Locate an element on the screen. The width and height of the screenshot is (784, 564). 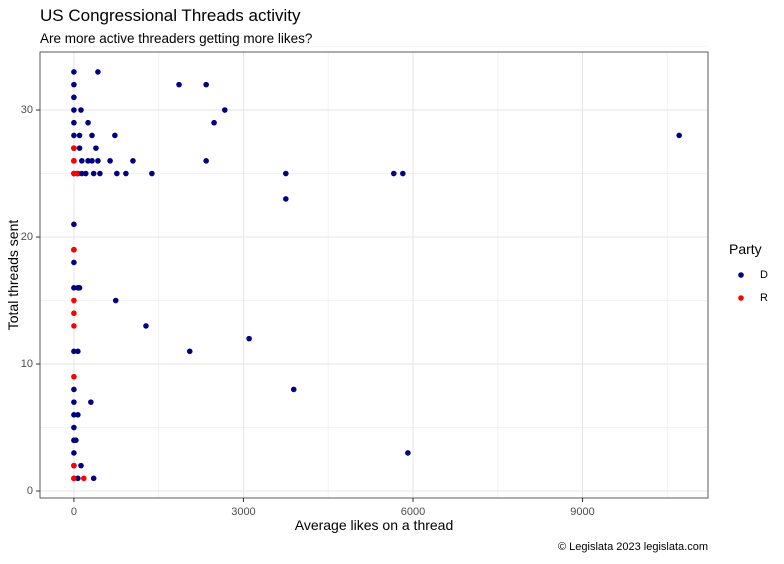
y-tick-label: 30 is located at coordinates (27, 110).